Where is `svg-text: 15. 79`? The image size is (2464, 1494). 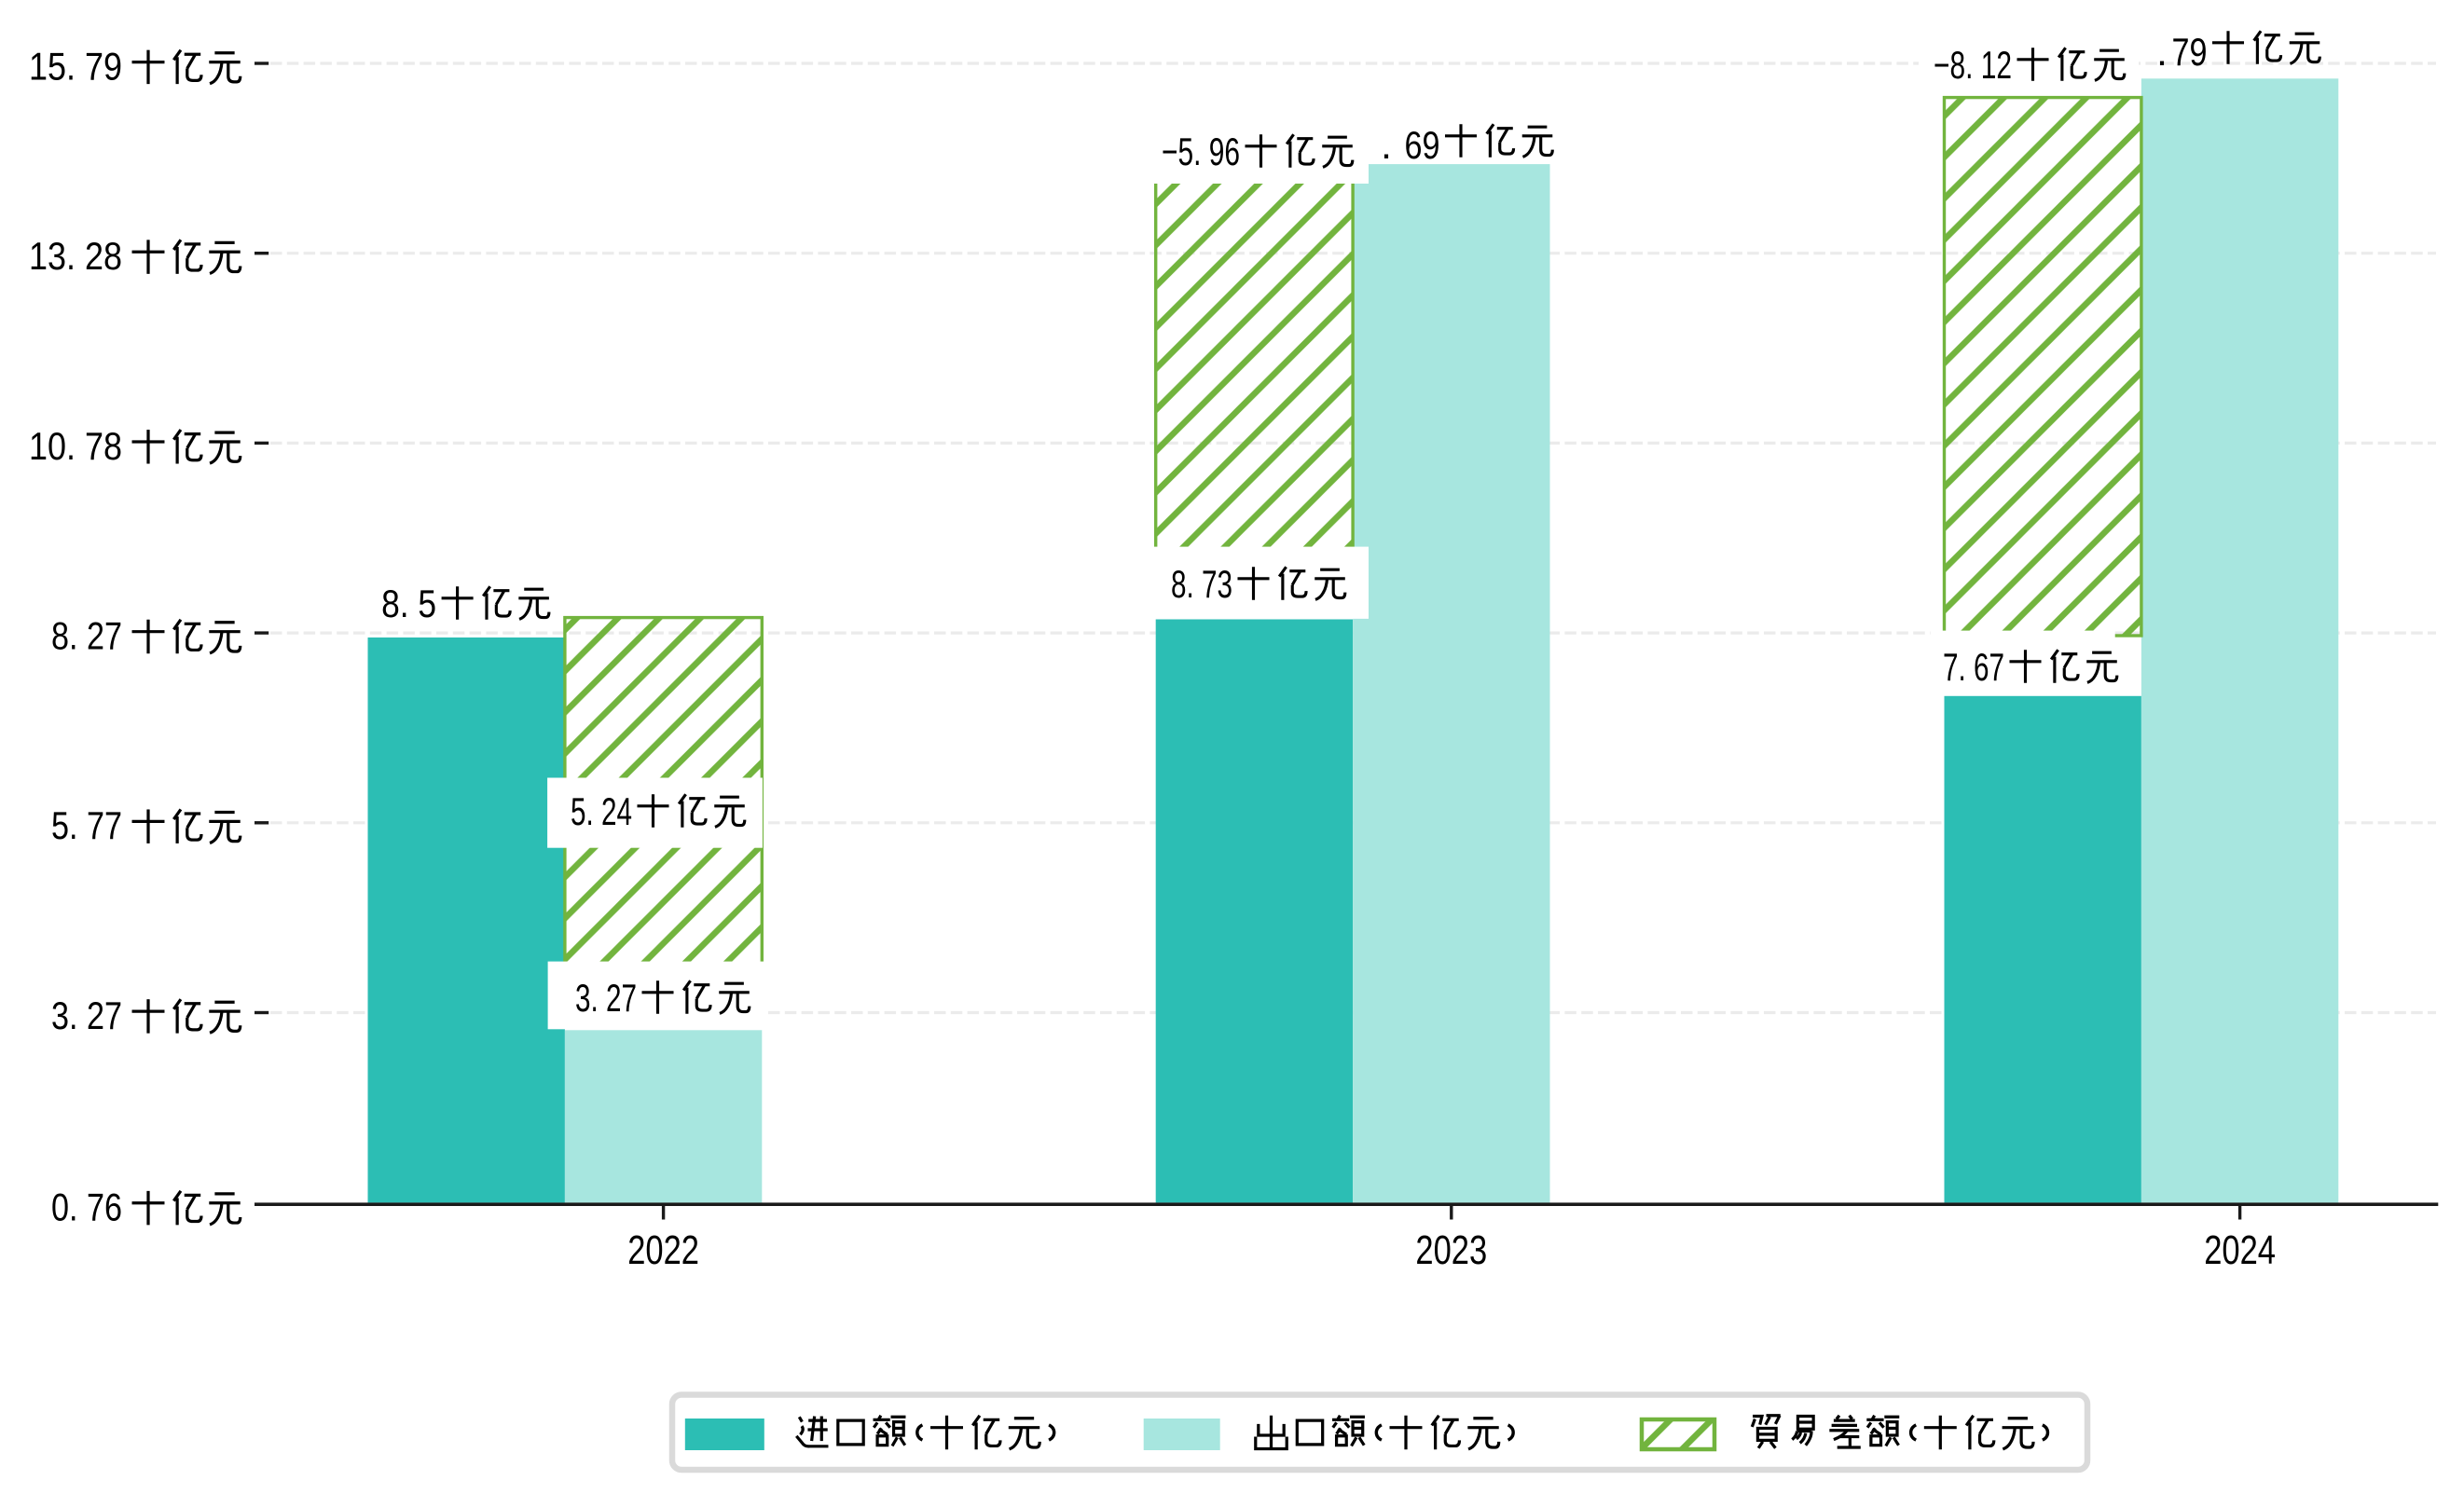
svg-text: 15. 79 is located at coordinates (75, 66).